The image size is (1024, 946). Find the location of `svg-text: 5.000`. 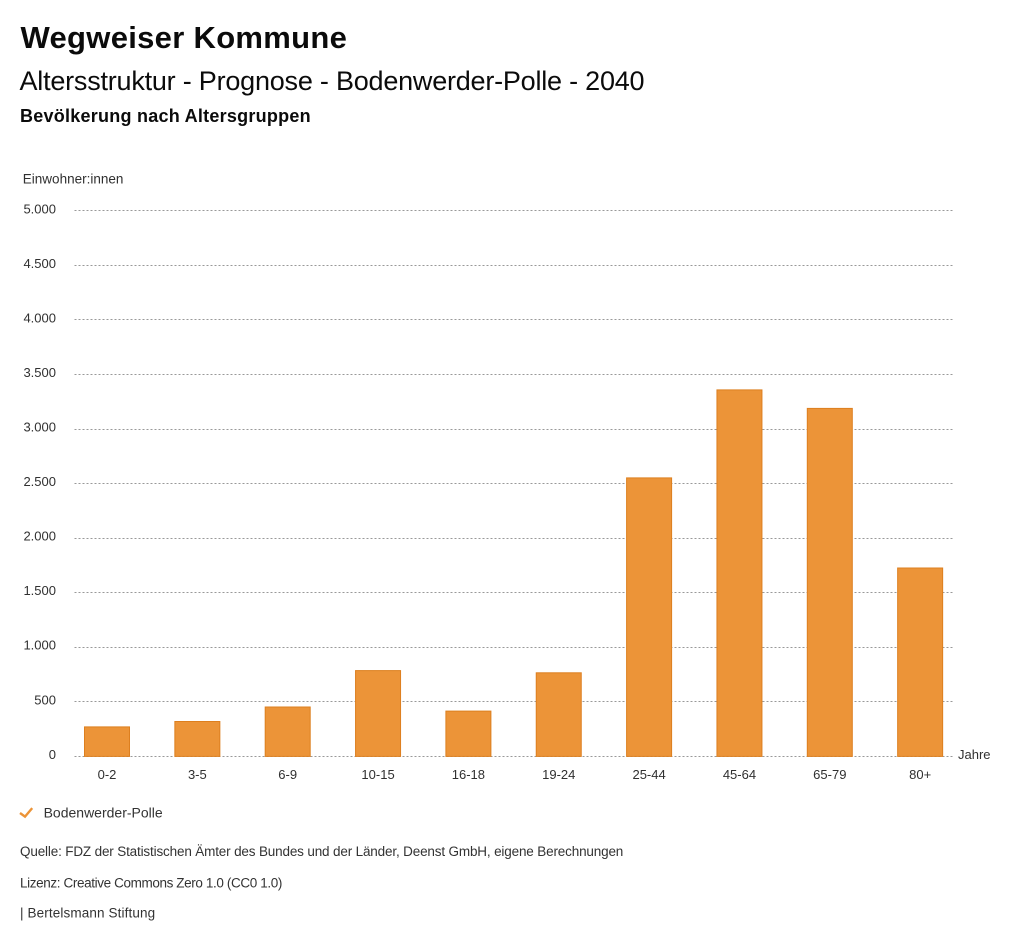

svg-text: 5.000 is located at coordinates (39, 208).